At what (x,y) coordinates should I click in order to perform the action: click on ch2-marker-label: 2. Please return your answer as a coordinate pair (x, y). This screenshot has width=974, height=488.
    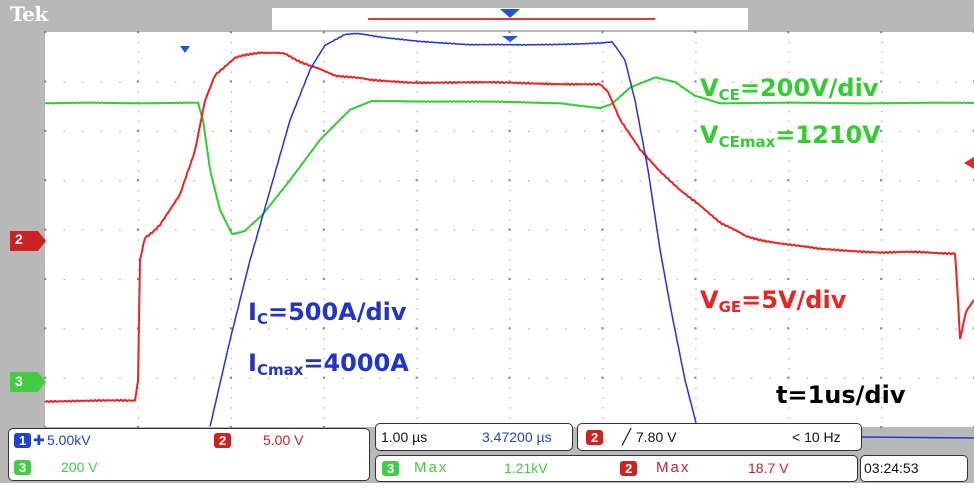
    Looking at the image, I should click on (19, 239).